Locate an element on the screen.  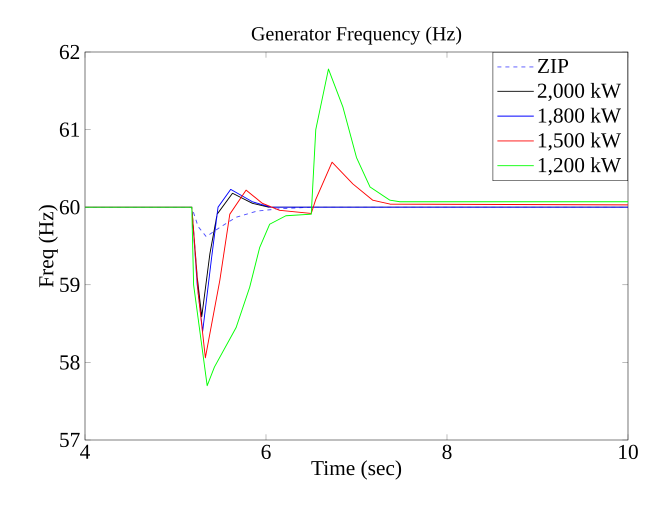
y-axis-title: Freq (Hz) is located at coordinates (48, 246).